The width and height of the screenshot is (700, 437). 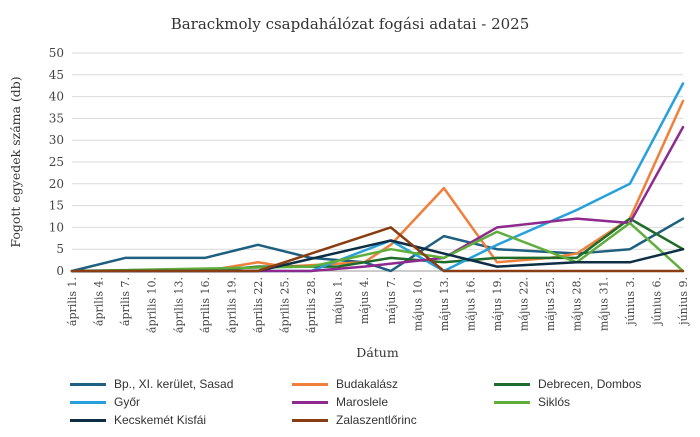 What do you see at coordinates (60, 271) in the screenshot?
I see `y-tick-label: 0` at bounding box center [60, 271].